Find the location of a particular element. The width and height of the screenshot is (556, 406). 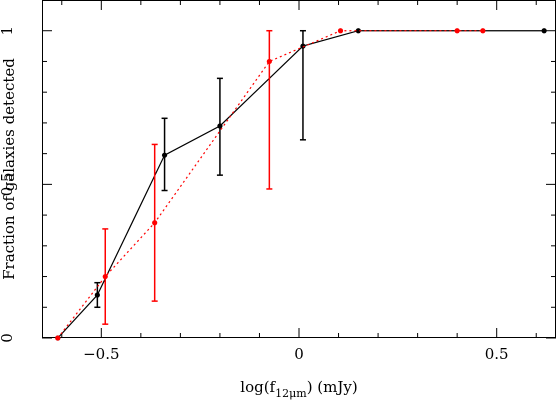

y-tick-label: 0 is located at coordinates (8, 338).